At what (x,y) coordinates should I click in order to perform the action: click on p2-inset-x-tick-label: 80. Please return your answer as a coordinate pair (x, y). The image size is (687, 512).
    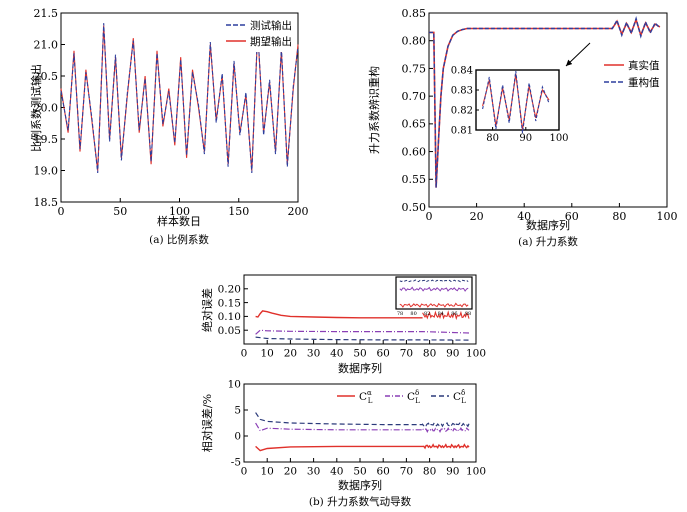
    Looking at the image, I should click on (492, 138).